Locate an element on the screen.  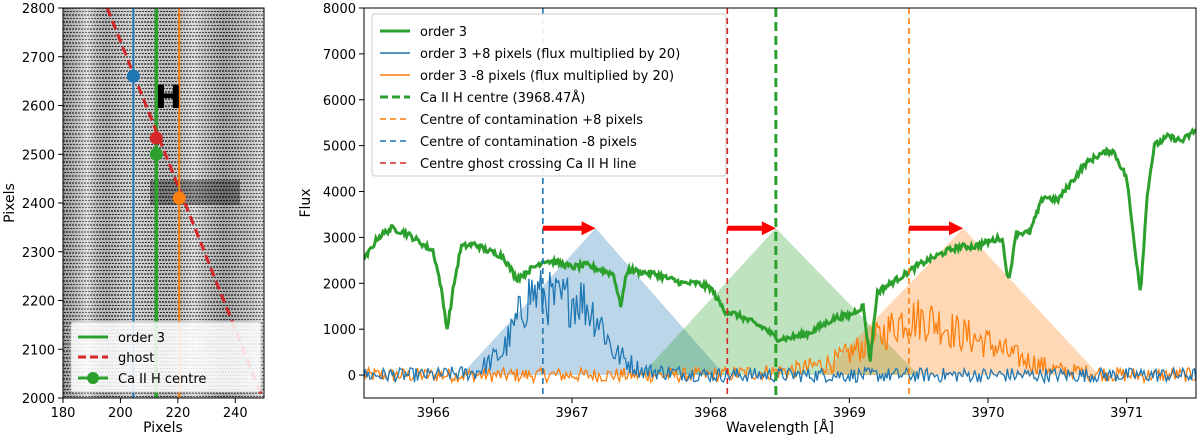
right-y-label: Flux is located at coordinates (306, 202).